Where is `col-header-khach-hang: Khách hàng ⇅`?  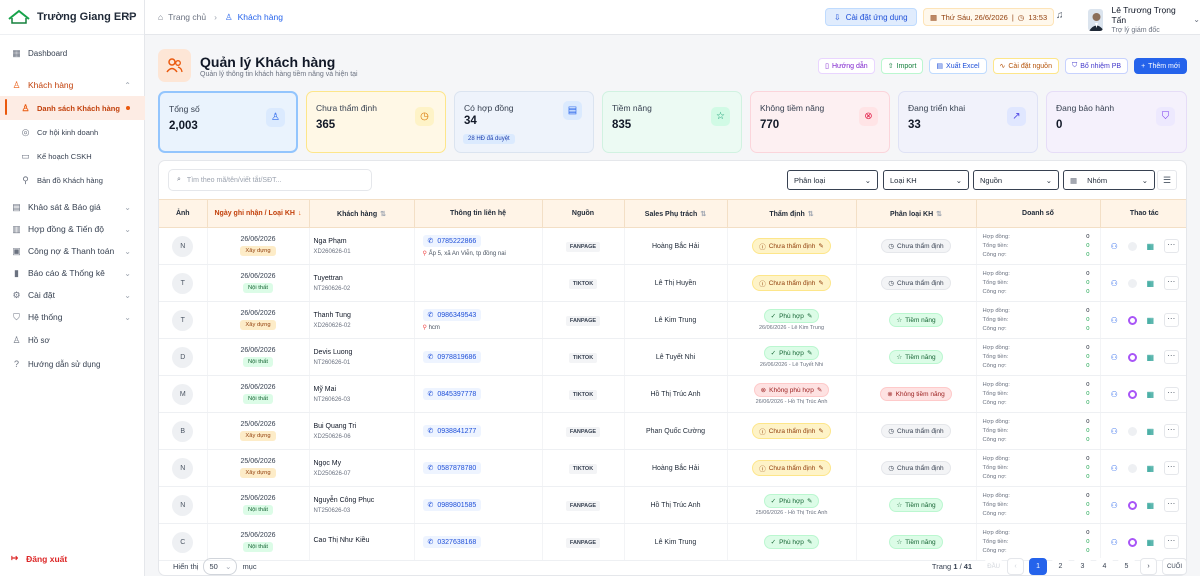 col-header-khach-hang: Khách hàng ⇅ is located at coordinates (362, 213).